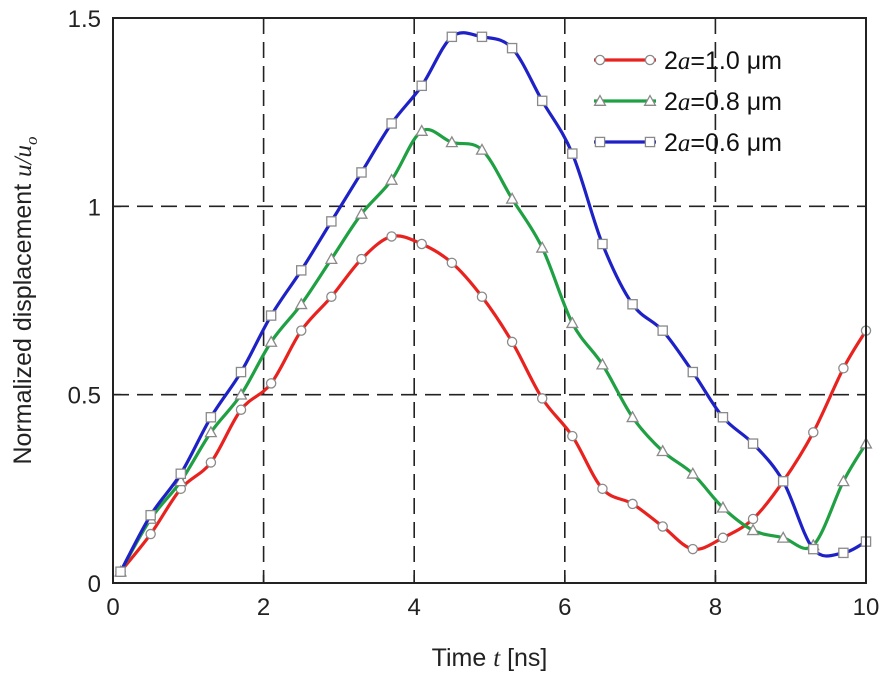  I want to click on y-axis-label-sep: /, so click(23, 160).